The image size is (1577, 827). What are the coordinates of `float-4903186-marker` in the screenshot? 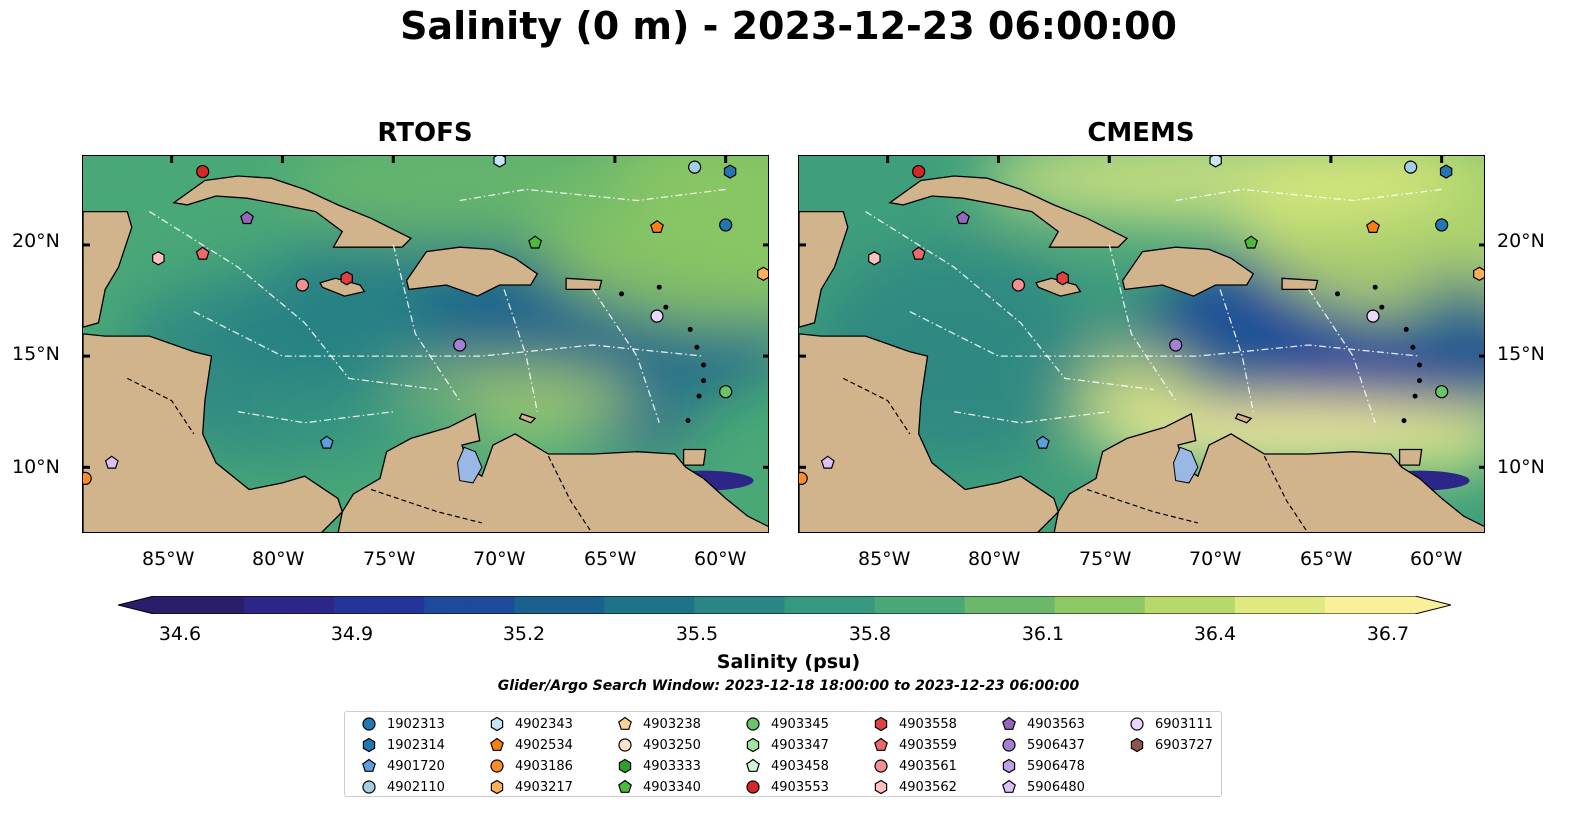 It's located at (87, 478).